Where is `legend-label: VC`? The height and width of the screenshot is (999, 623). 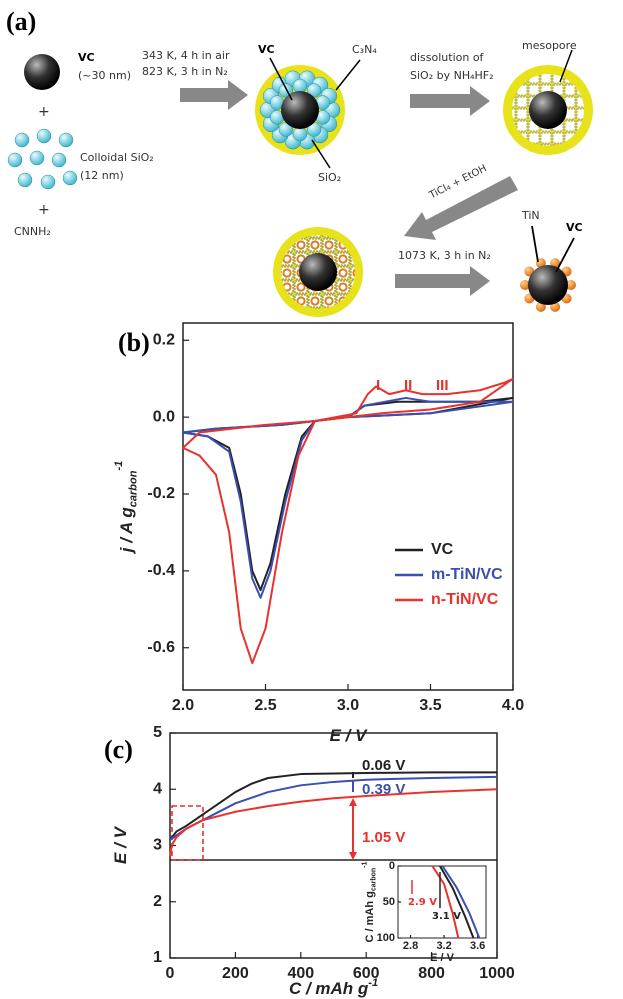 legend-label: VC is located at coordinates (442, 549).